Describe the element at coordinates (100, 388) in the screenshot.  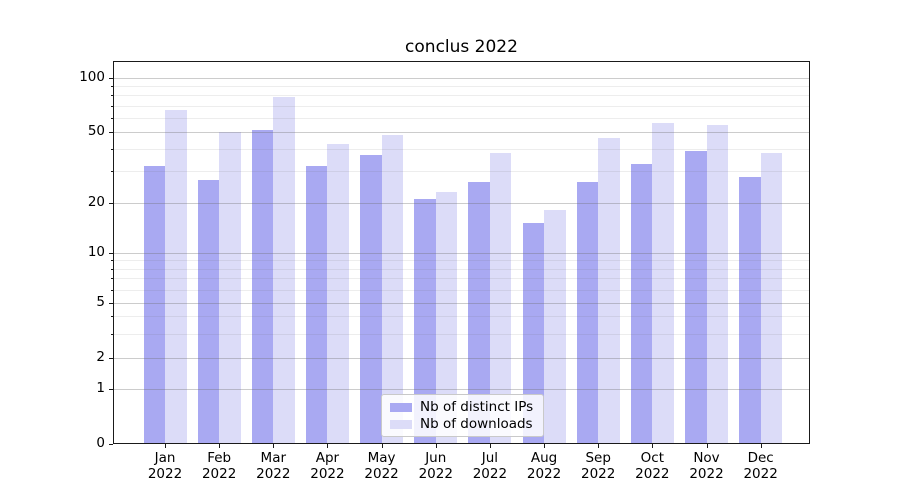
I see `ytick-label-1: 1` at that location.